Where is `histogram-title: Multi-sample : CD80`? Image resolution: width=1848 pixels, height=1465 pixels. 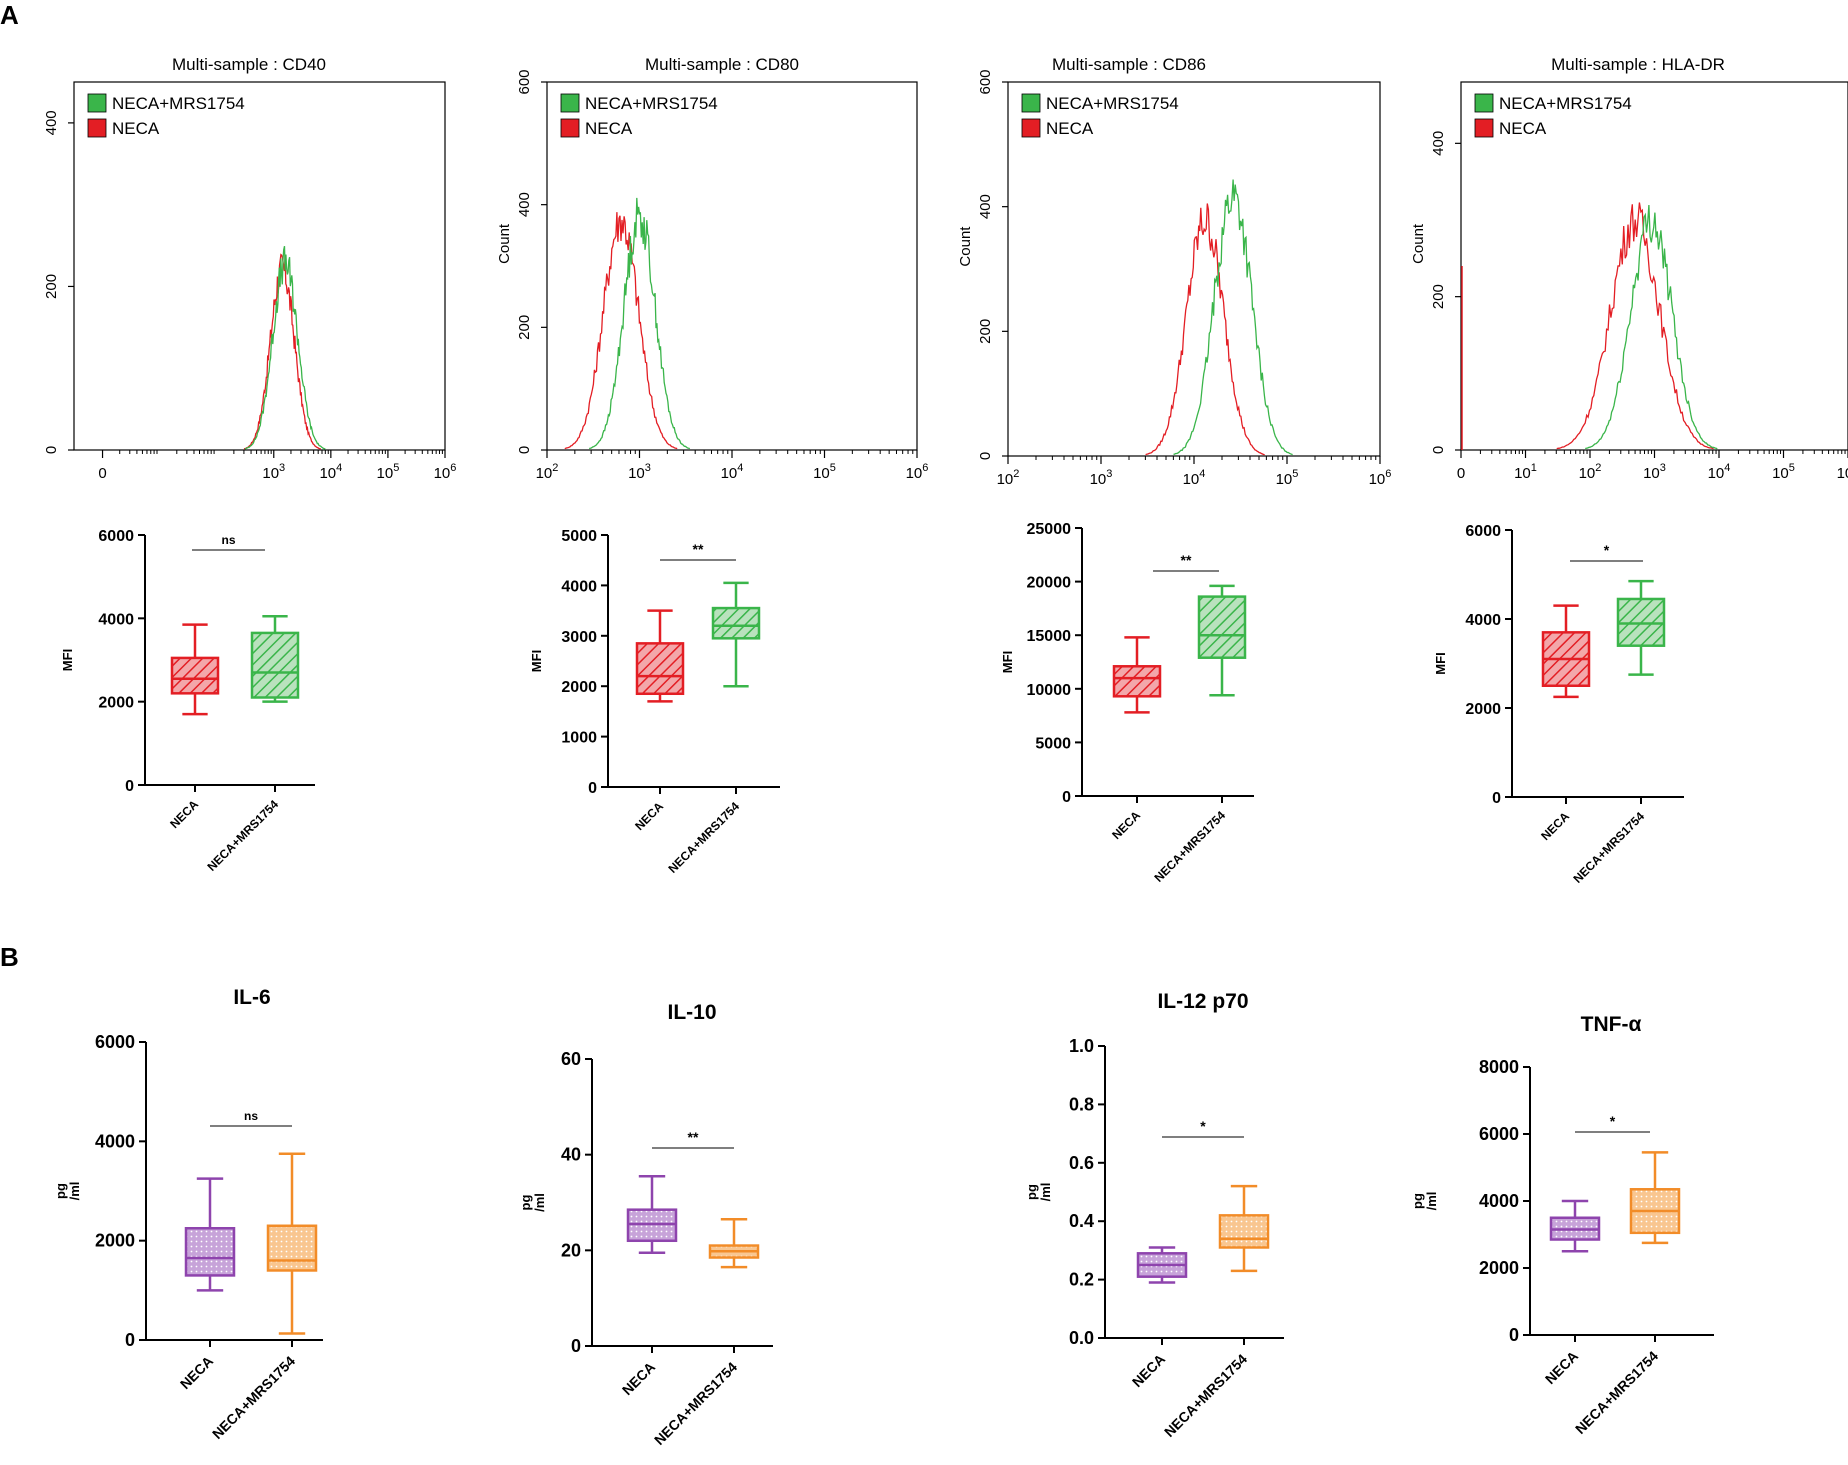 histogram-title: Multi-sample : CD80 is located at coordinates (722, 64).